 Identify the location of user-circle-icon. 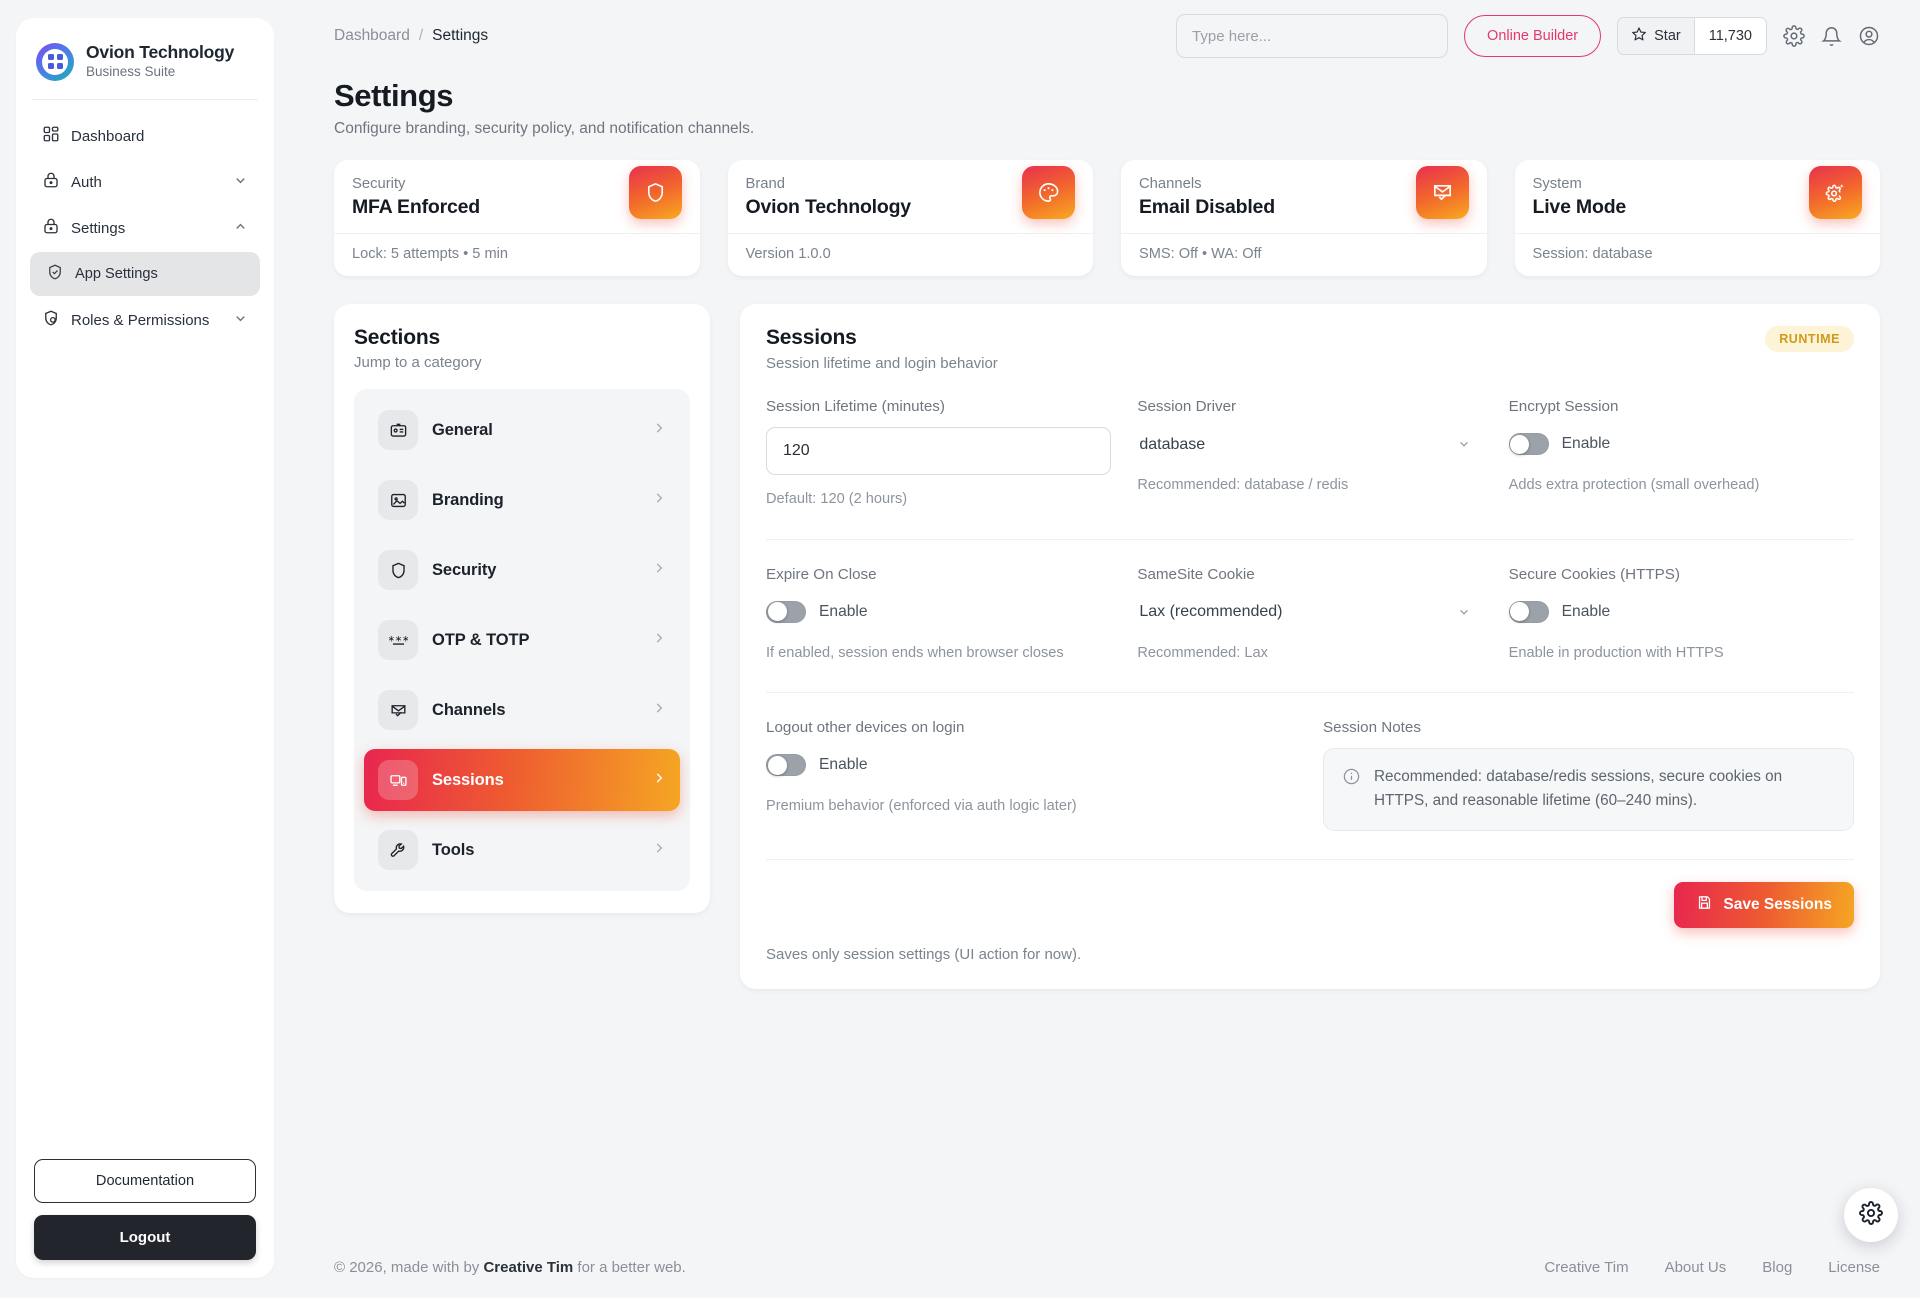
(1869, 36).